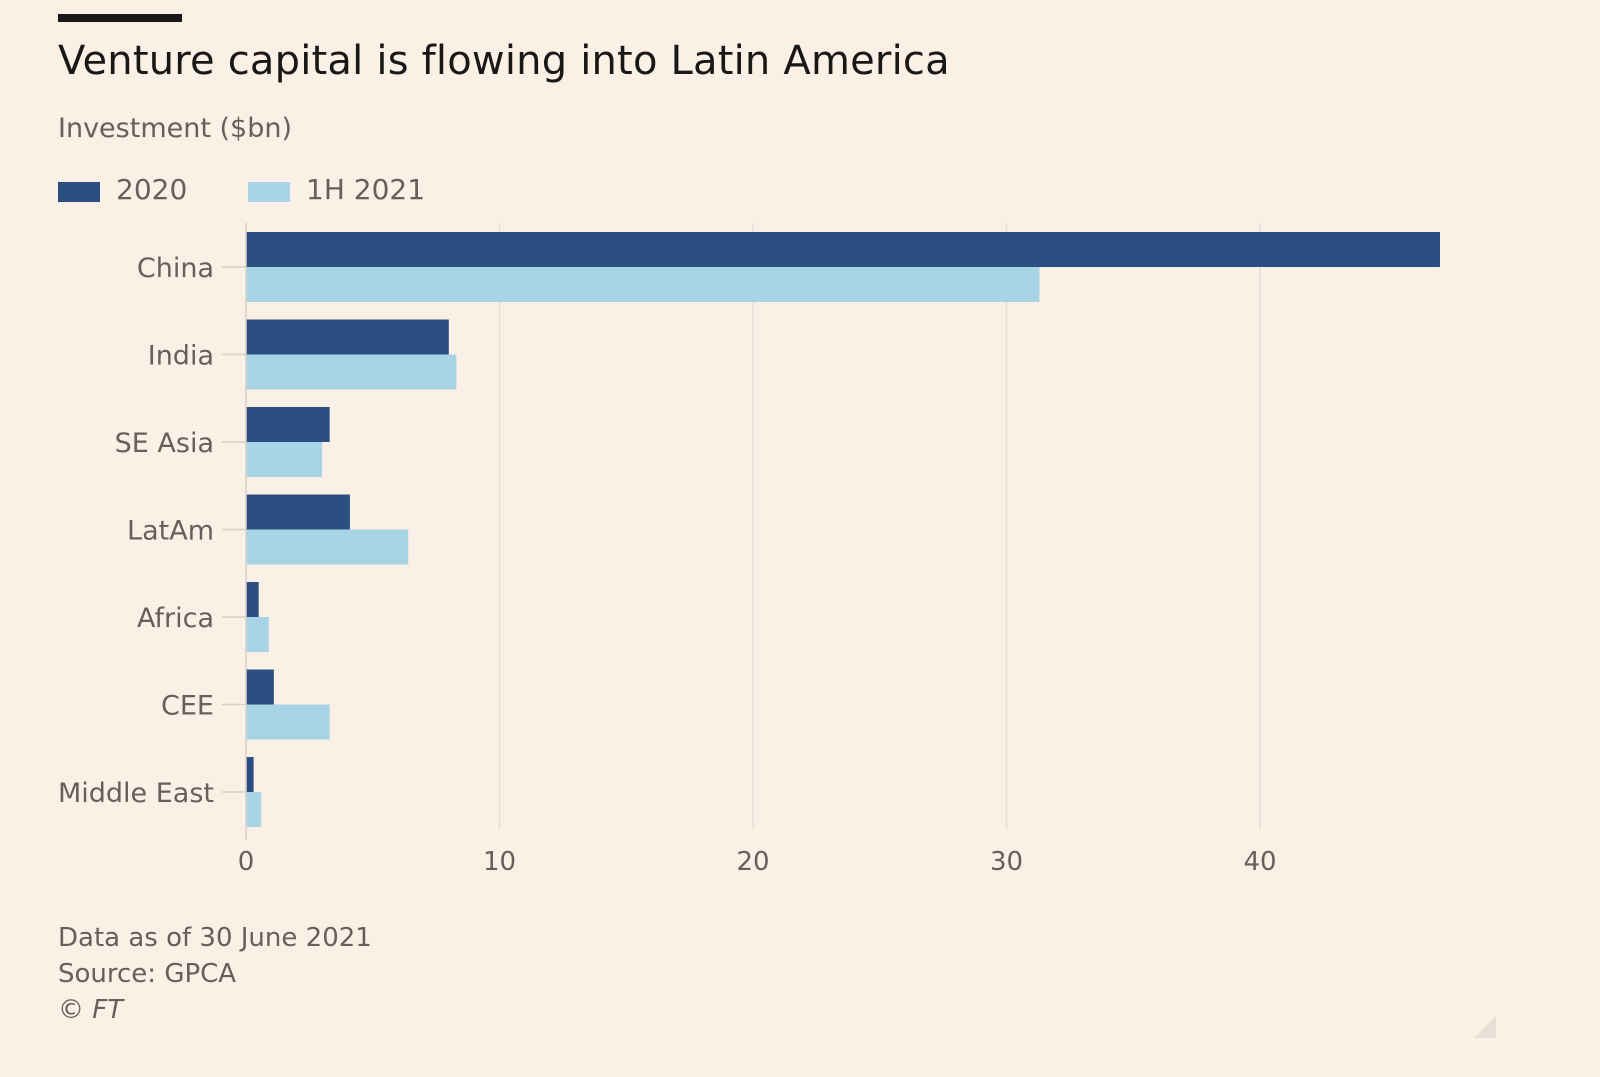 The width and height of the screenshot is (1600, 1077). I want to click on bar-cee-1h-2021, so click(288, 722).